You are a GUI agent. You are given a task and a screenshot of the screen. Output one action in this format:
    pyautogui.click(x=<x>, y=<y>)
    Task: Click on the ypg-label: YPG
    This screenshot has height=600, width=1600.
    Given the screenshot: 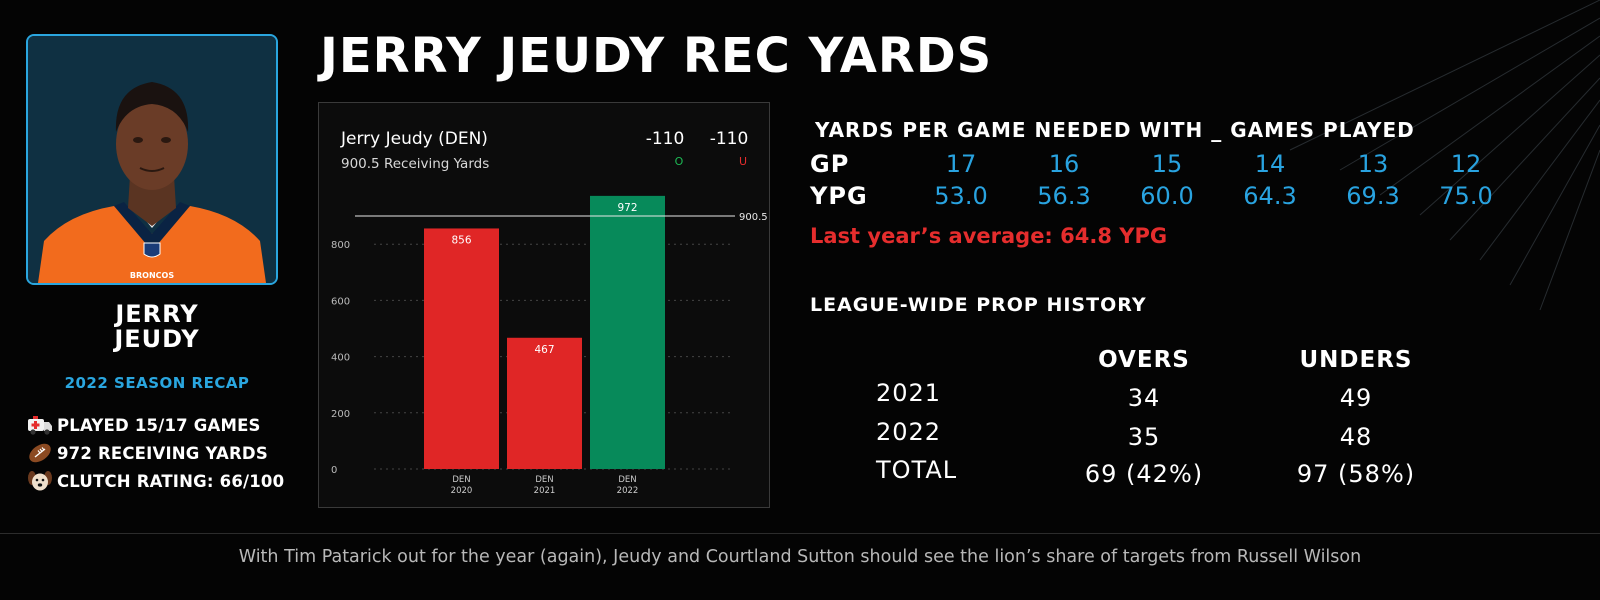 What is the action you would take?
    pyautogui.click(x=839, y=196)
    